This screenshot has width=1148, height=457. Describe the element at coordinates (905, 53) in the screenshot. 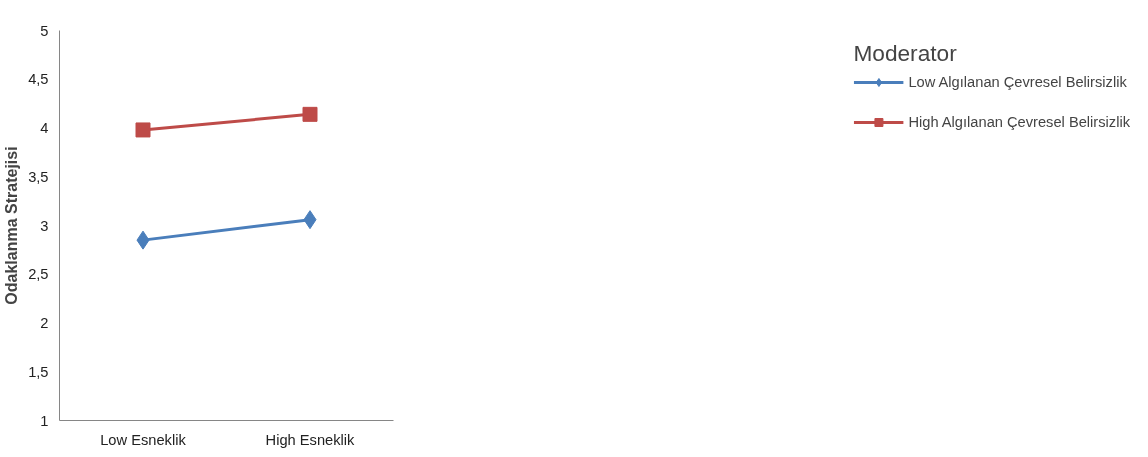

I see `legend-title: Moderator` at that location.